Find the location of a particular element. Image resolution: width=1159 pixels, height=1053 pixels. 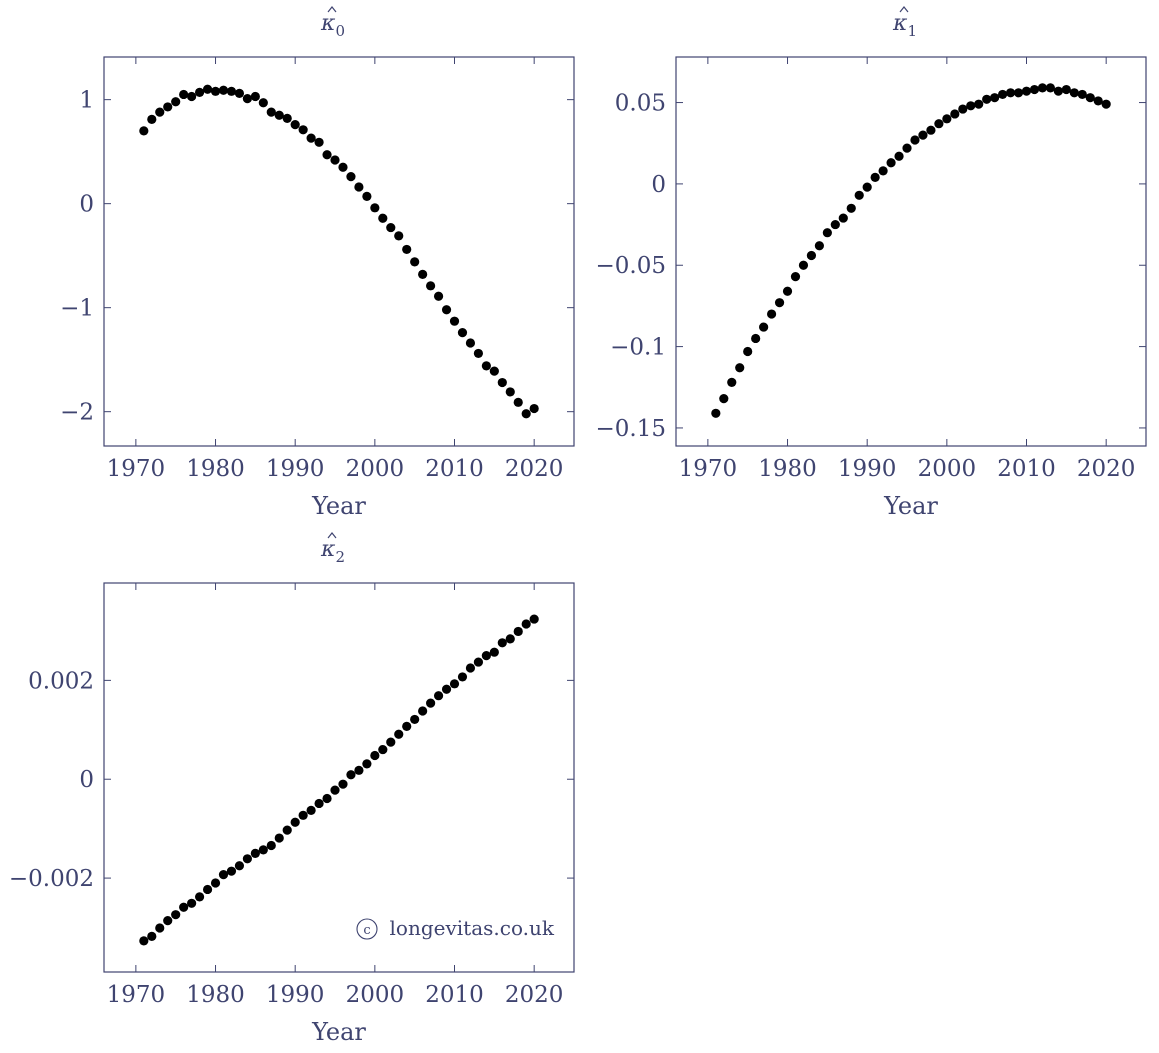

x-tick-label: 2010 is located at coordinates (1026, 469).